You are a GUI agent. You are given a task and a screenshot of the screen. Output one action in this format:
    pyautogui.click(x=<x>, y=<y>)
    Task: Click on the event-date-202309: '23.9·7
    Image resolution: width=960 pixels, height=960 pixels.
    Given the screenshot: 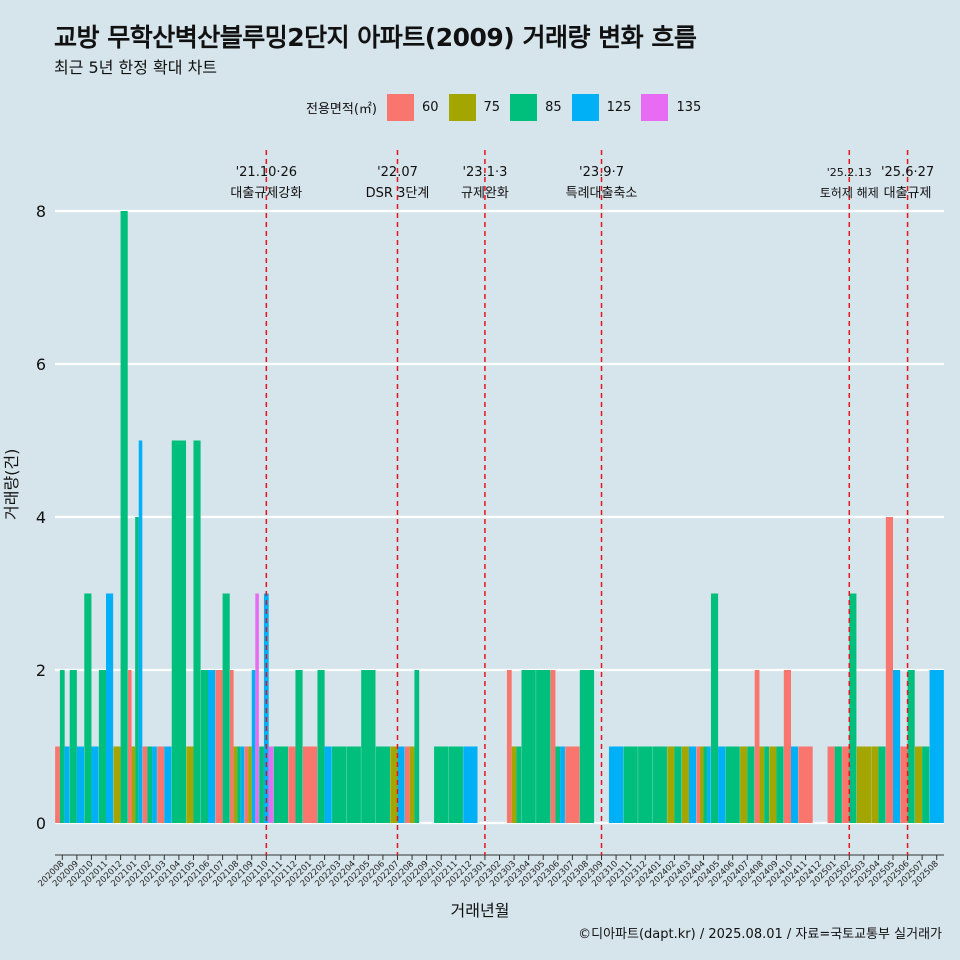 What is the action you would take?
    pyautogui.click(x=601, y=172)
    